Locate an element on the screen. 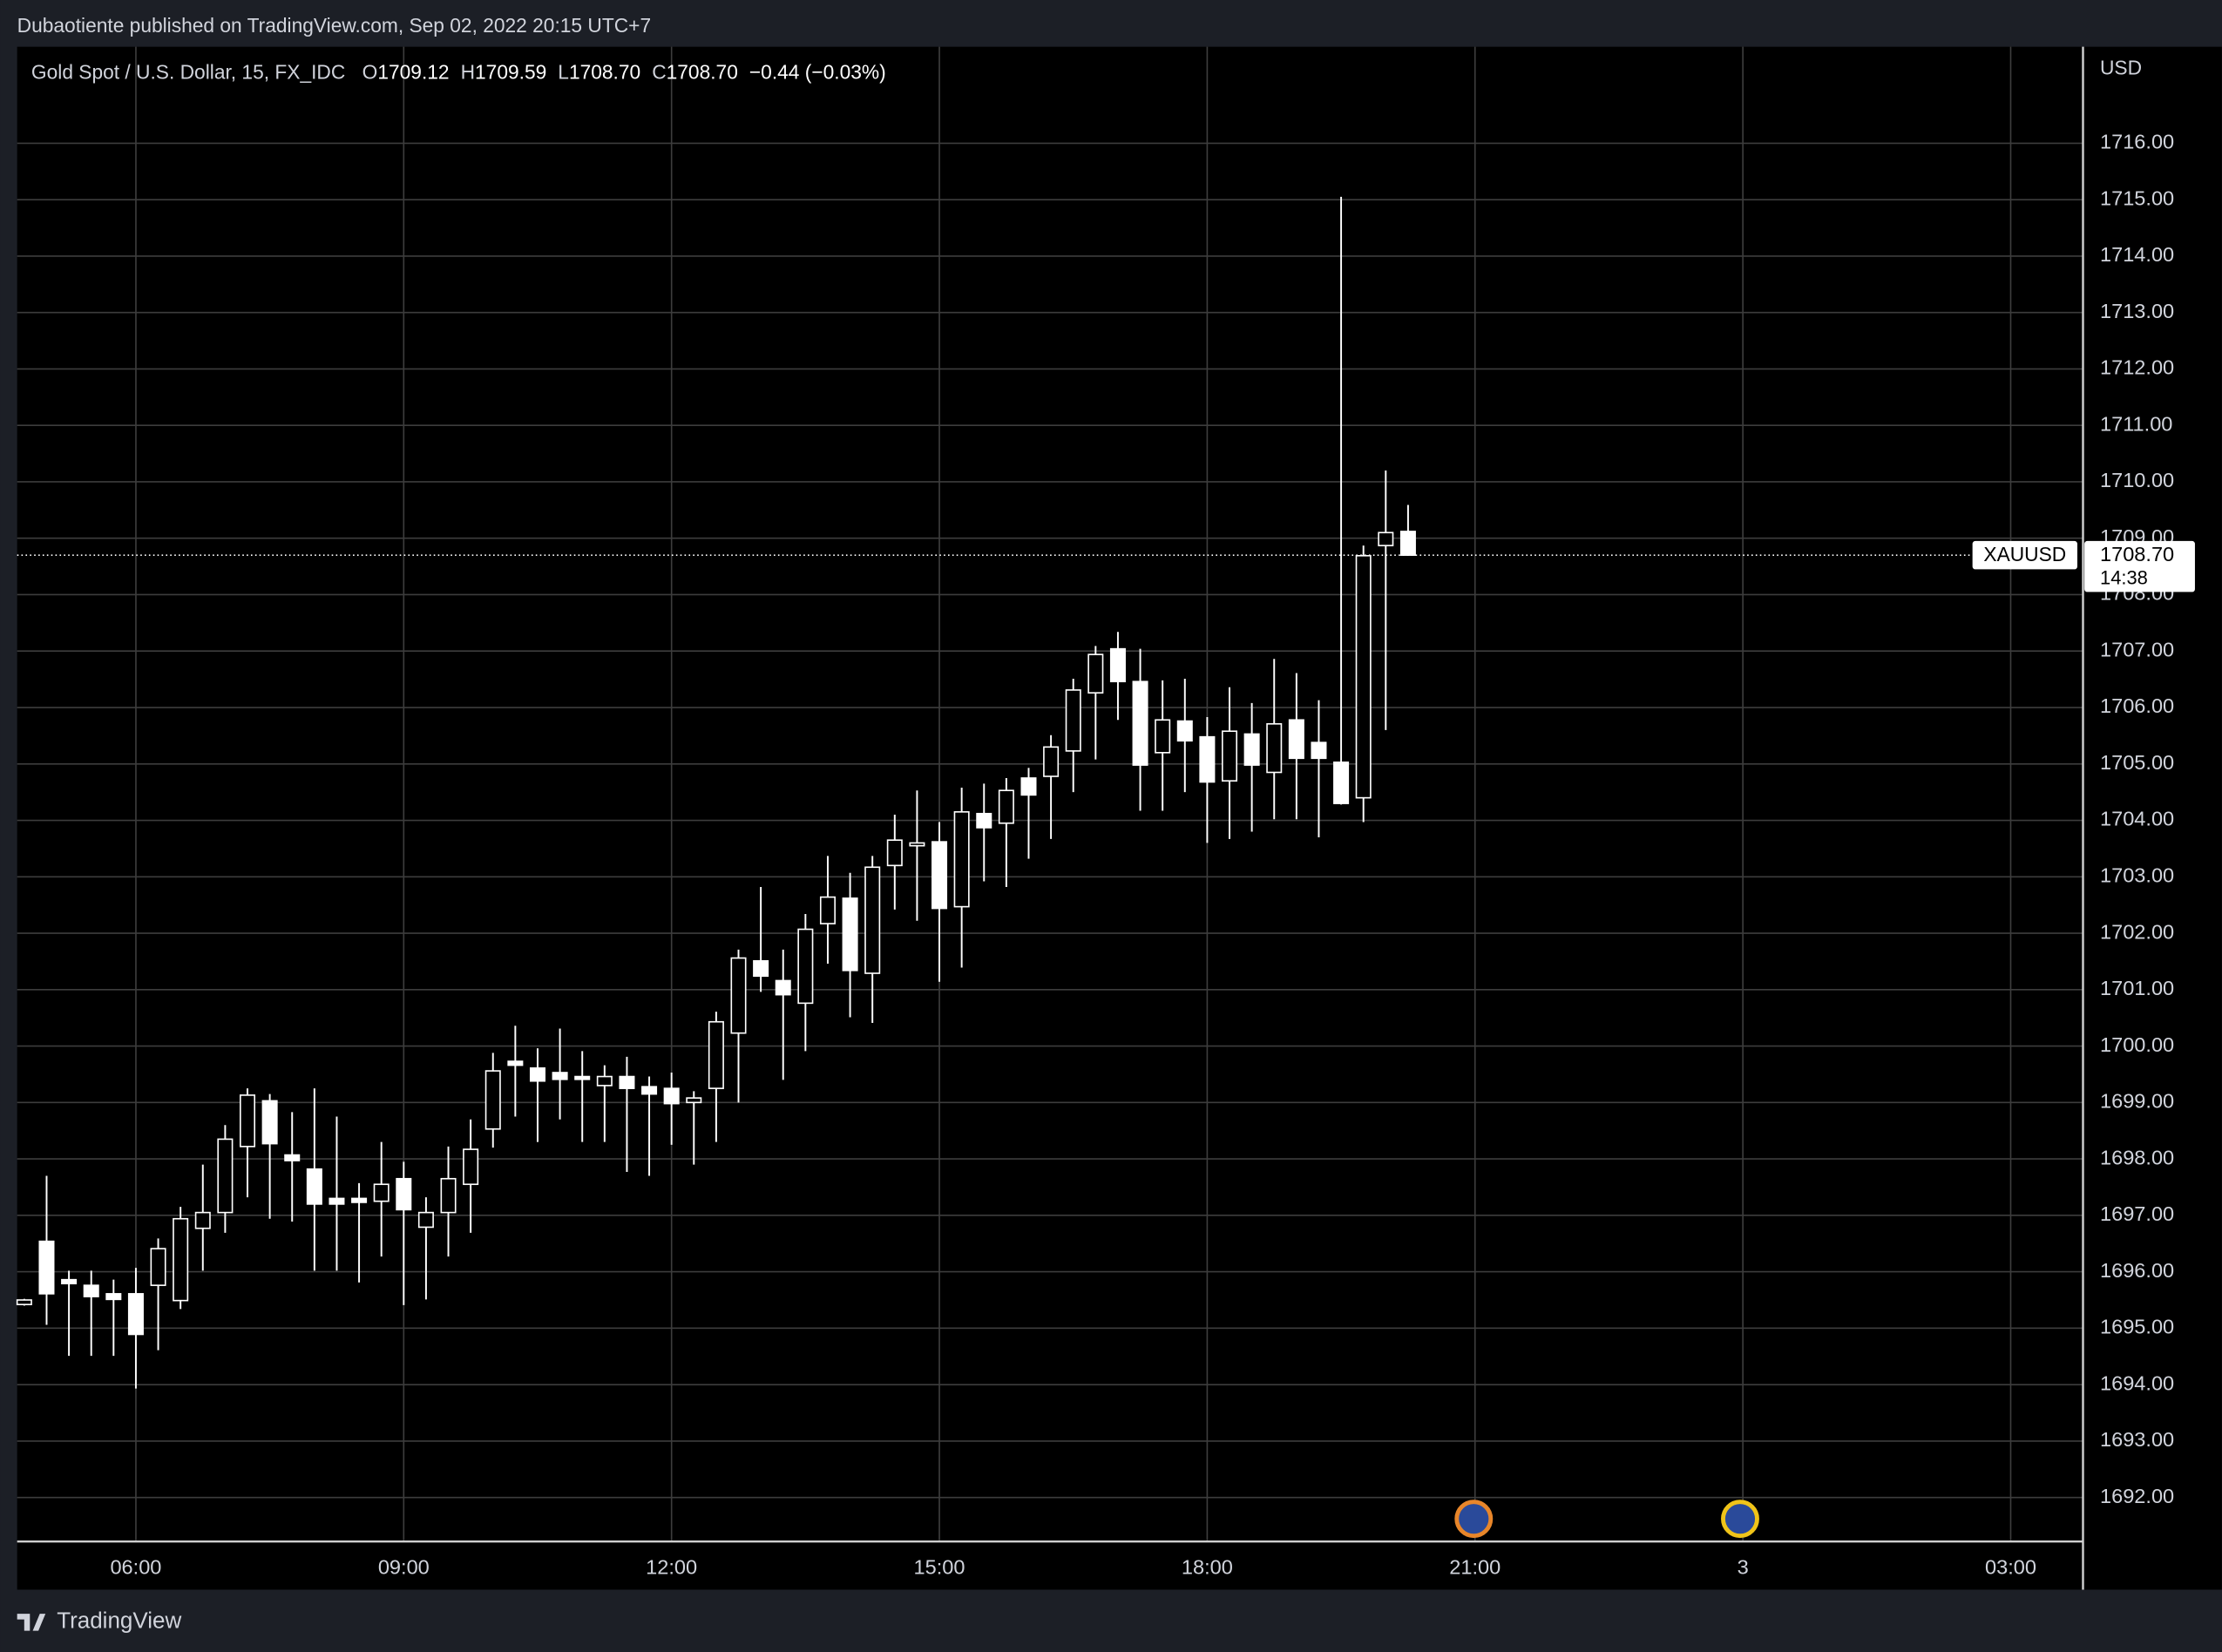  y-tick-label: 1707.00 is located at coordinates (2137, 649).